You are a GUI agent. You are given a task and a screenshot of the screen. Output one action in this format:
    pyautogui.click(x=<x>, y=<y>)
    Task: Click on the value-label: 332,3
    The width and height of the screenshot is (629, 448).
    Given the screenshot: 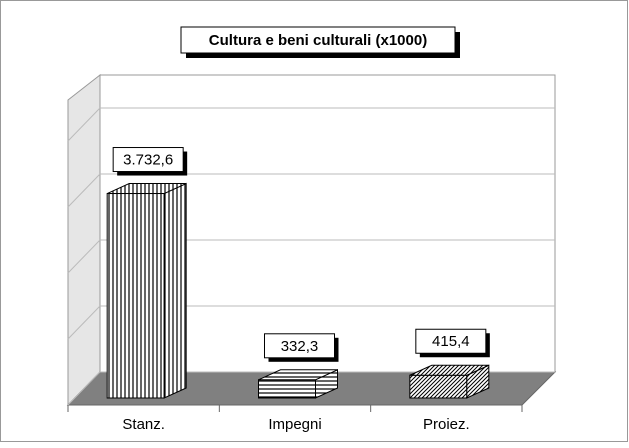 What is the action you would take?
    pyautogui.click(x=300, y=346)
    